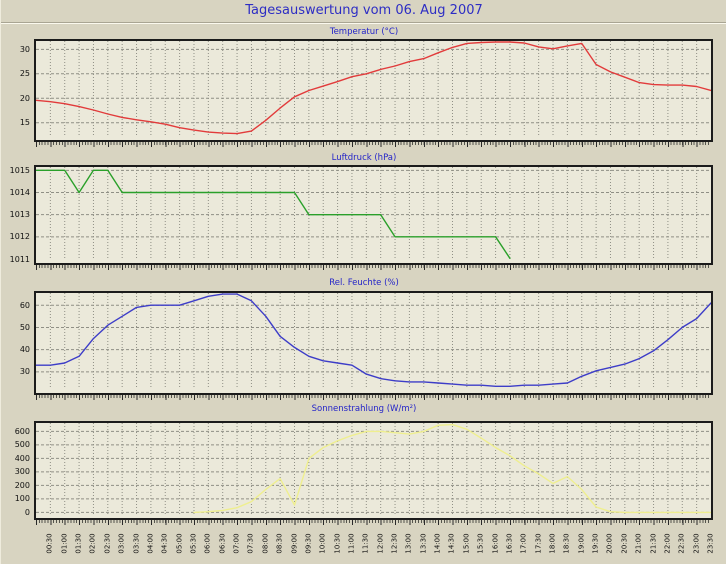 This screenshot has width=726, height=564. What do you see at coordinates (150, 543) in the screenshot?
I see `time-label: 04:00` at bounding box center [150, 543].